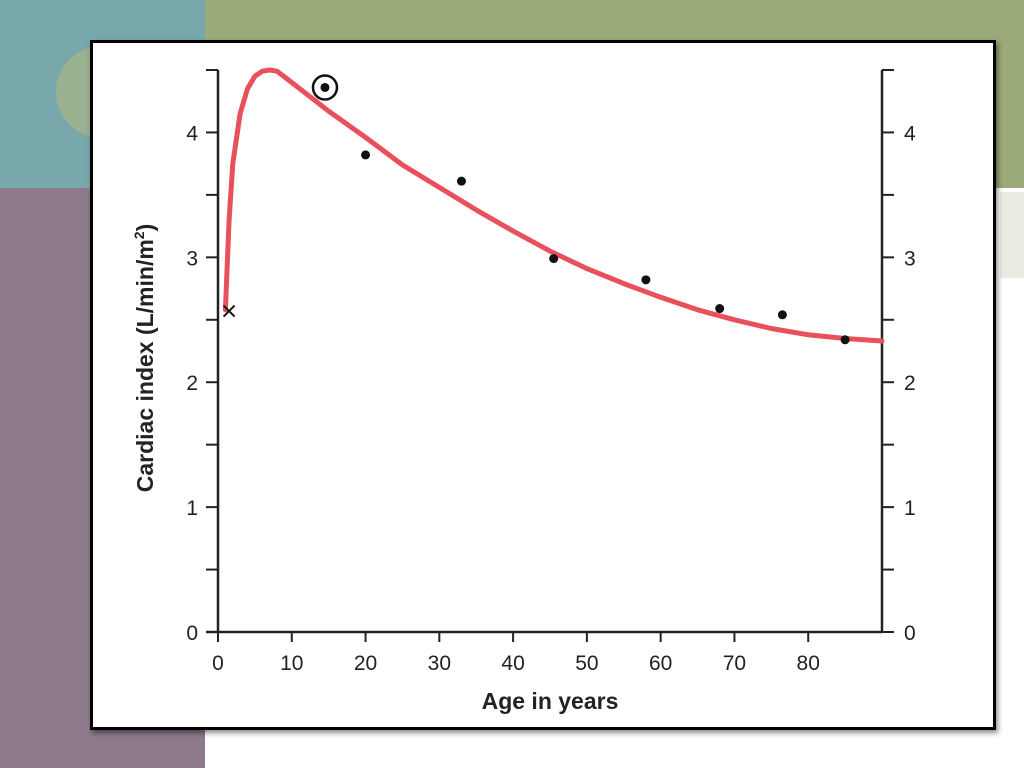 This screenshot has height=768, width=1024. I want to click on y-tick-label-right-4: 4, so click(910, 133).